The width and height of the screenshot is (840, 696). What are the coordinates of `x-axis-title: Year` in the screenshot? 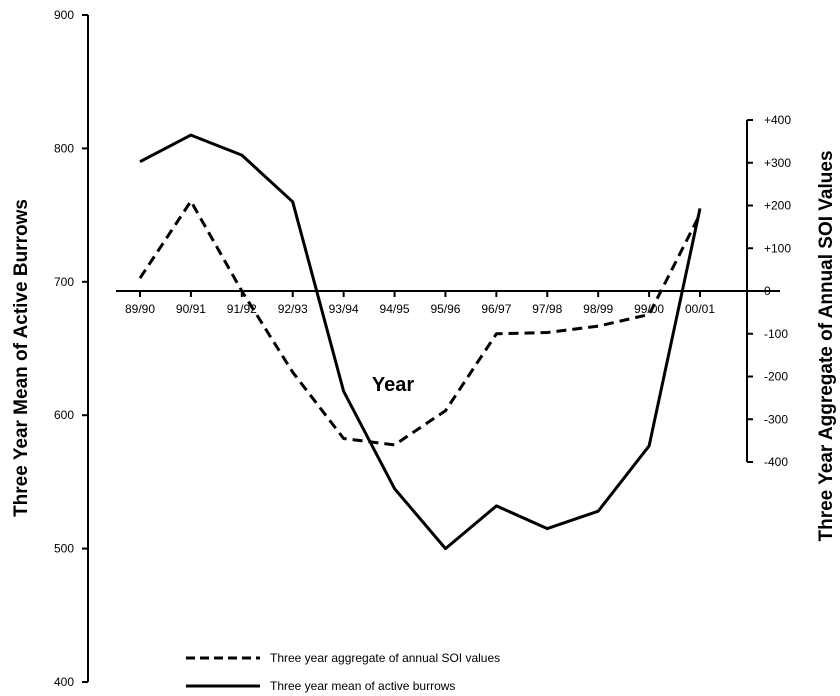 It's located at (393, 385).